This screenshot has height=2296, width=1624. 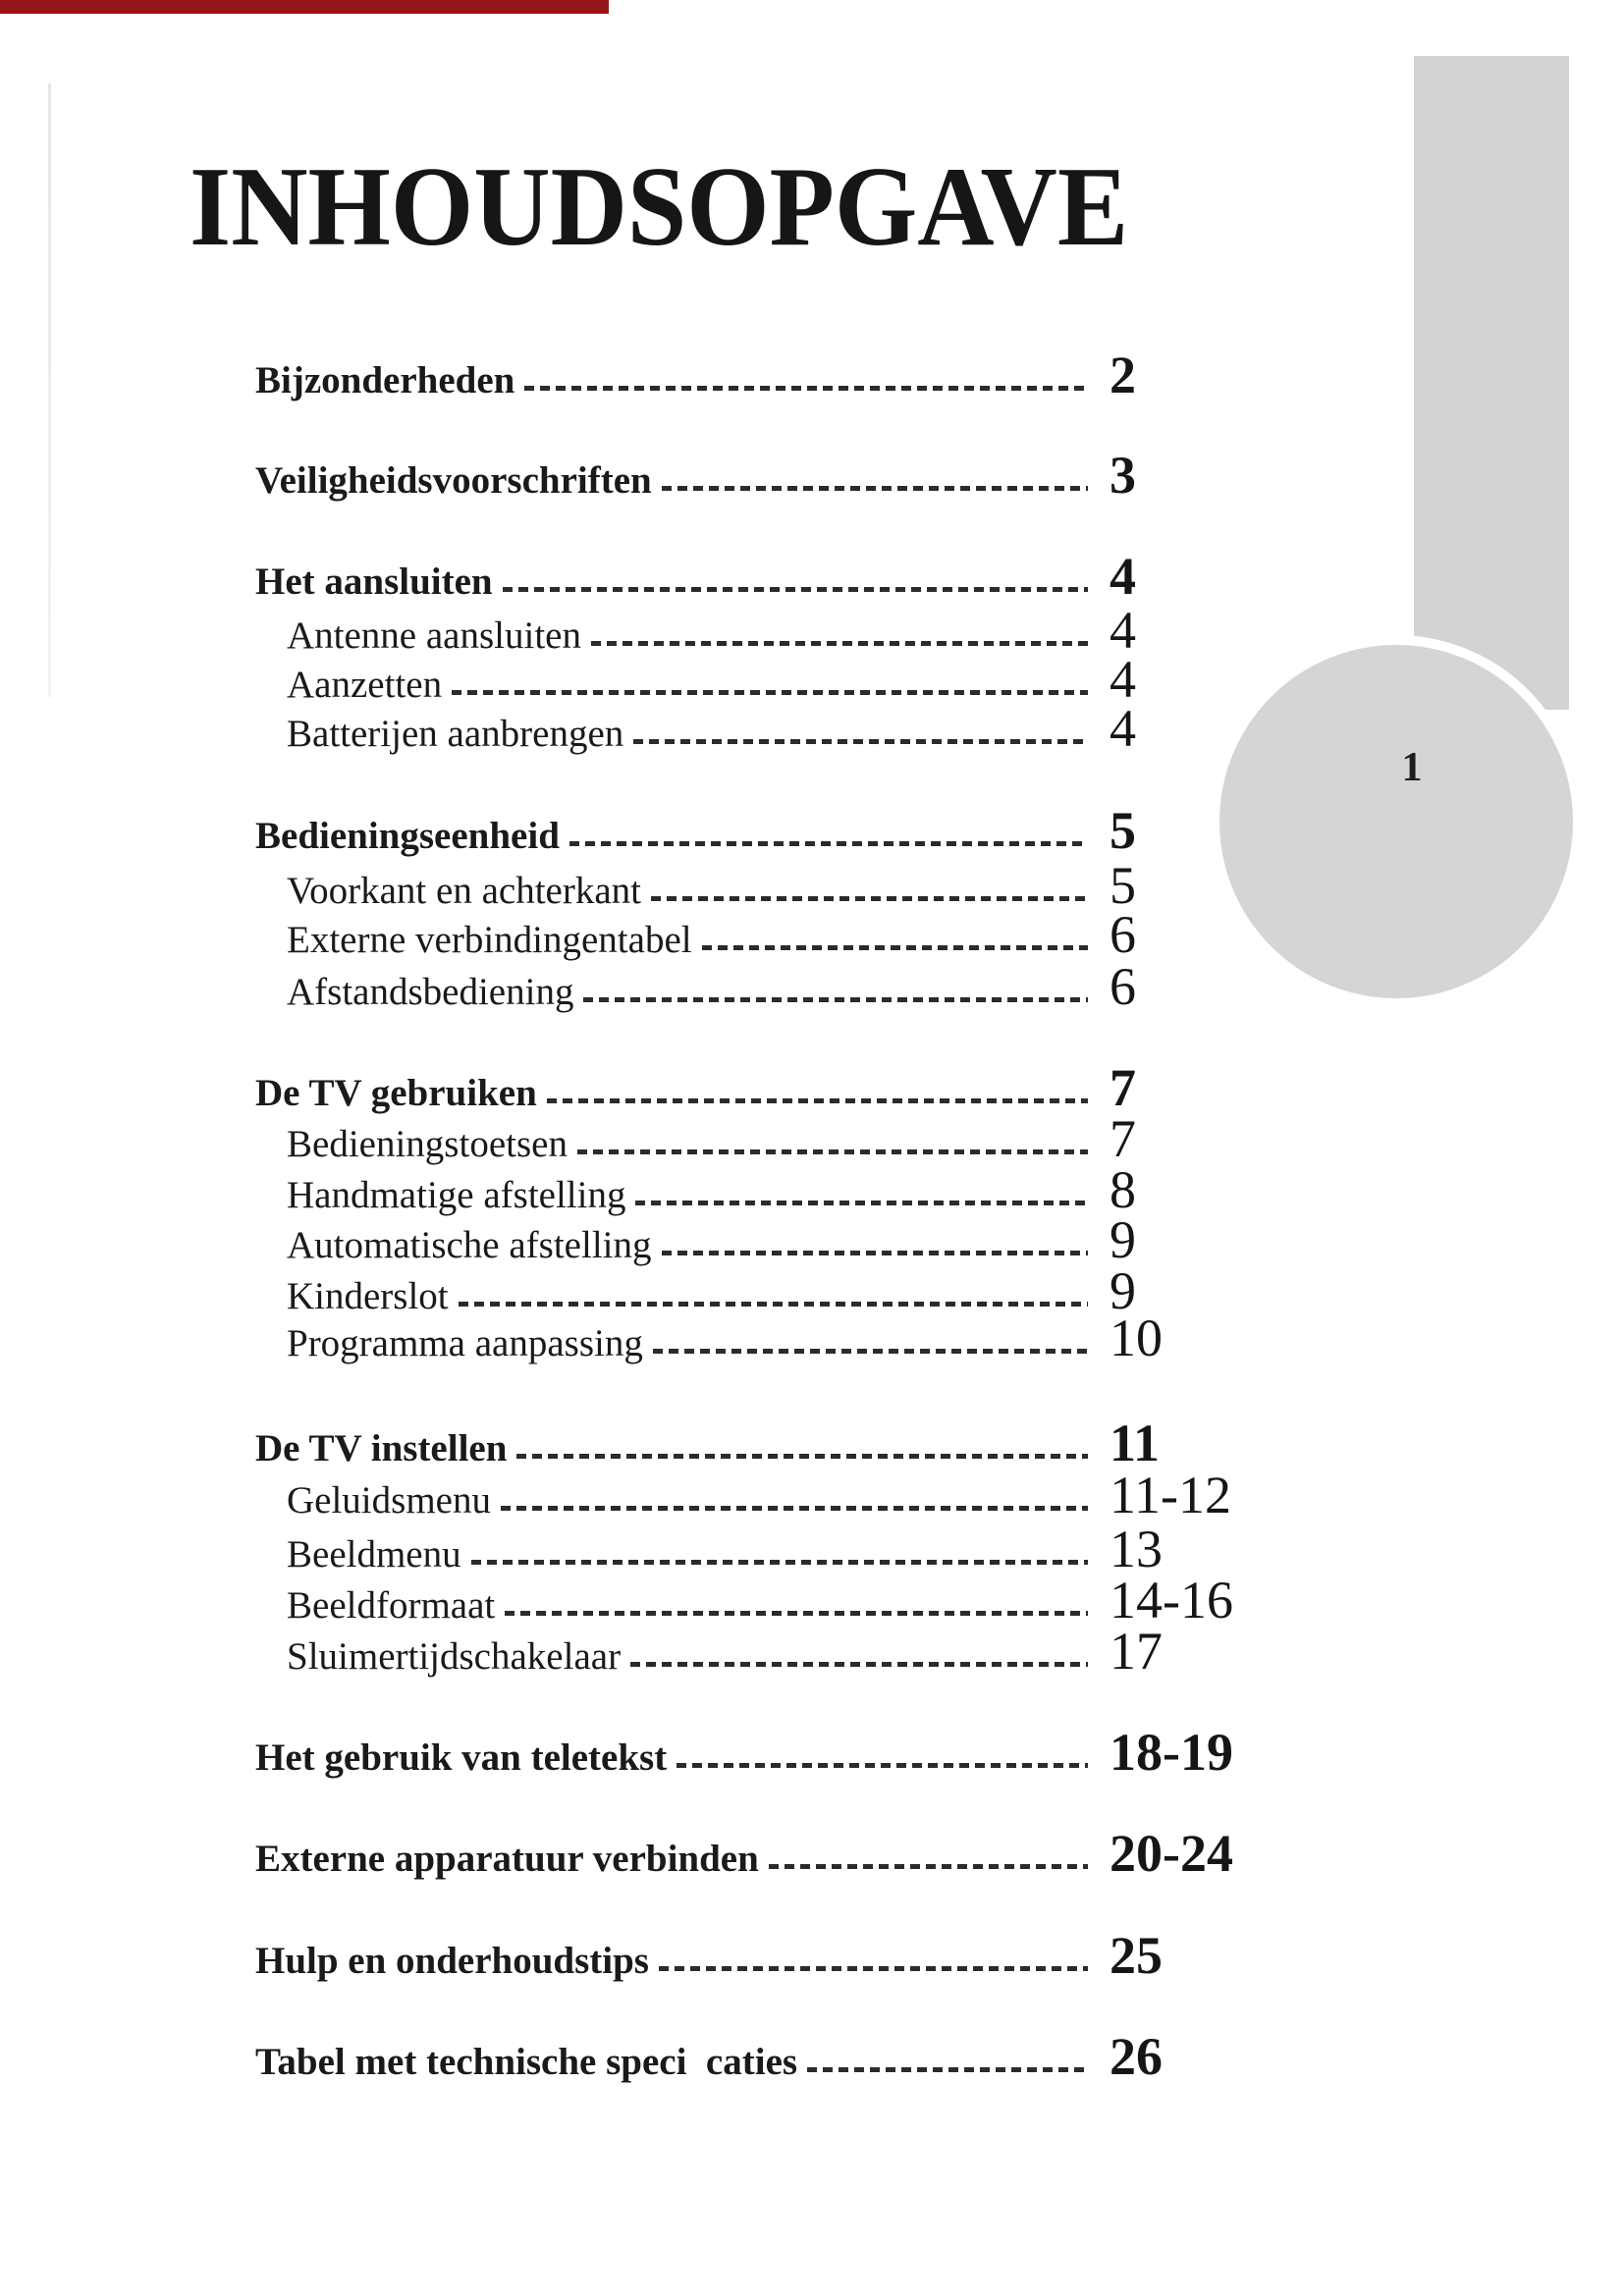 I want to click on toc-page-number: 26, so click(x=1136, y=2056).